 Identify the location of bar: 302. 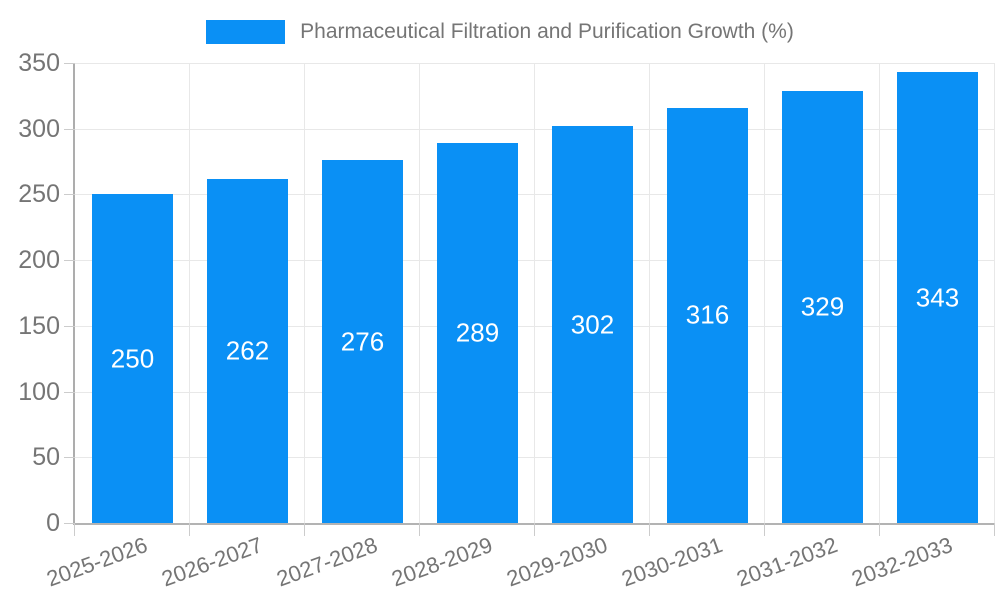
(592, 324).